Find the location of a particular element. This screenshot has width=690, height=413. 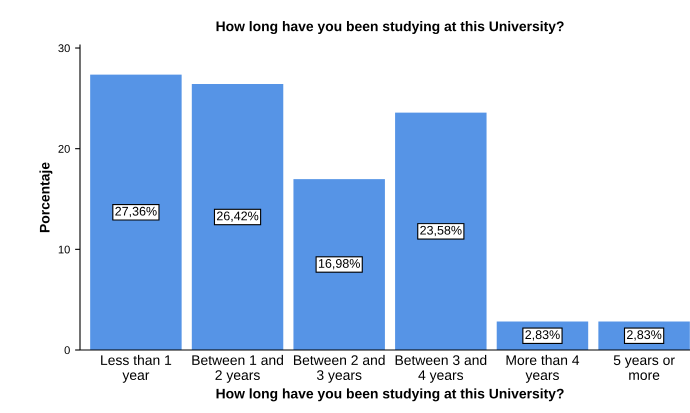

y-tick-label: 30 is located at coordinates (64, 48).